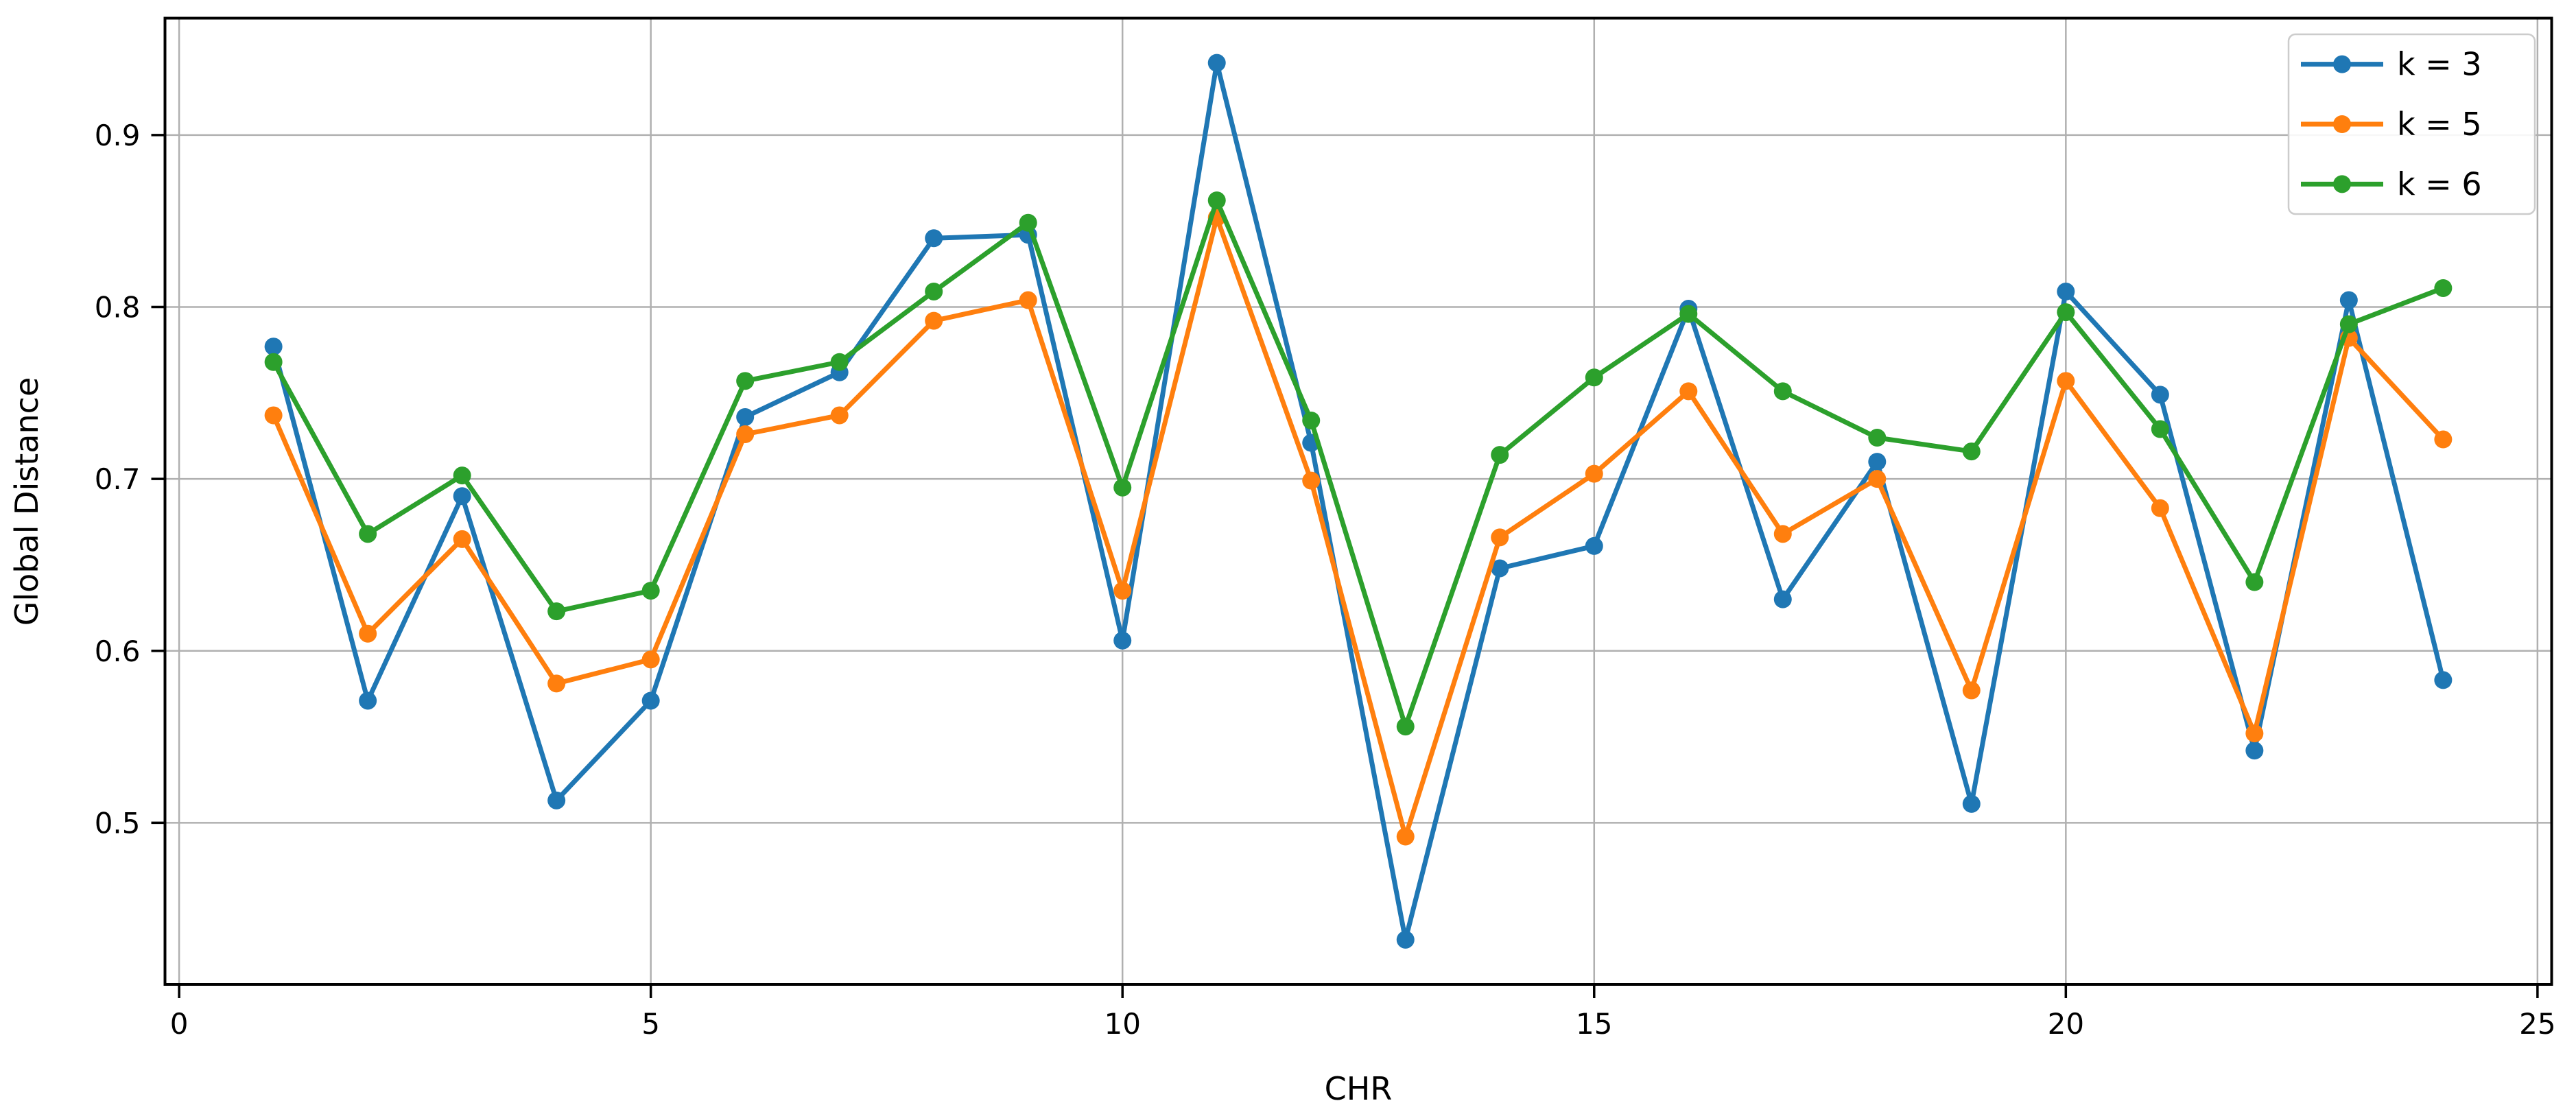 This screenshot has width=2576, height=1112. I want to click on x-tick-label: 15, so click(1594, 1024).